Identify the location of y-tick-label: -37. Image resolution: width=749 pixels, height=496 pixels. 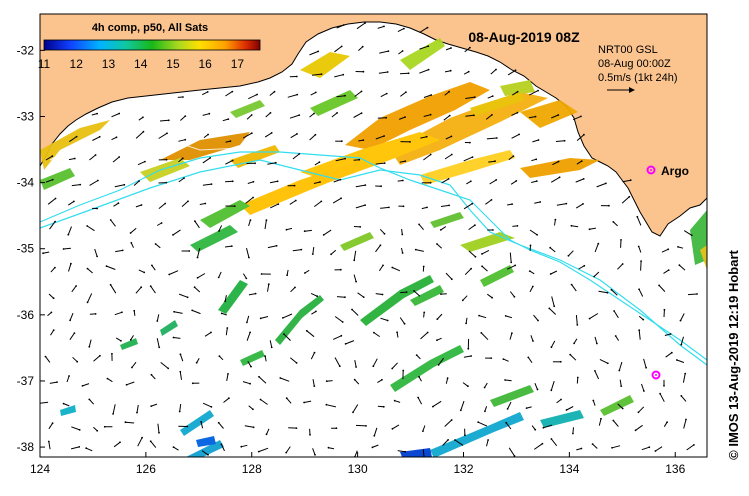
(26, 381).